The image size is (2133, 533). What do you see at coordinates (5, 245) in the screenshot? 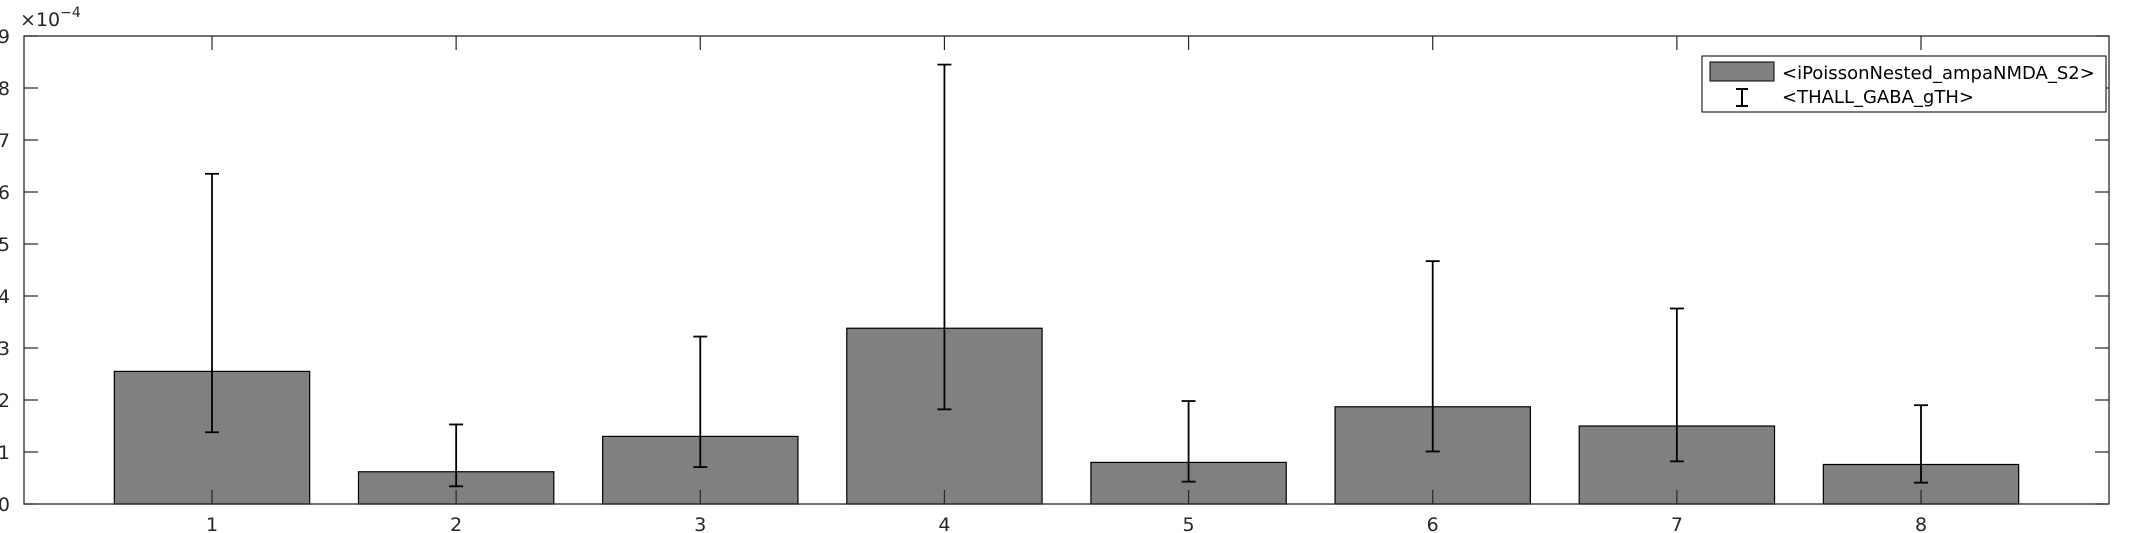
I see `y-tick-label: 5` at bounding box center [5, 245].